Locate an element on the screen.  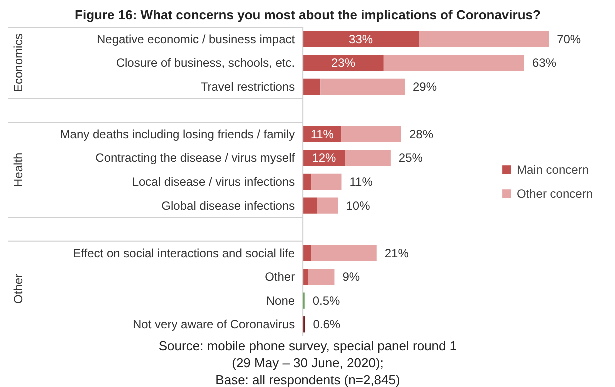
chart-title: Figure 16: What concerns you most about the implications of Coronavirus? is located at coordinates (308, 15).